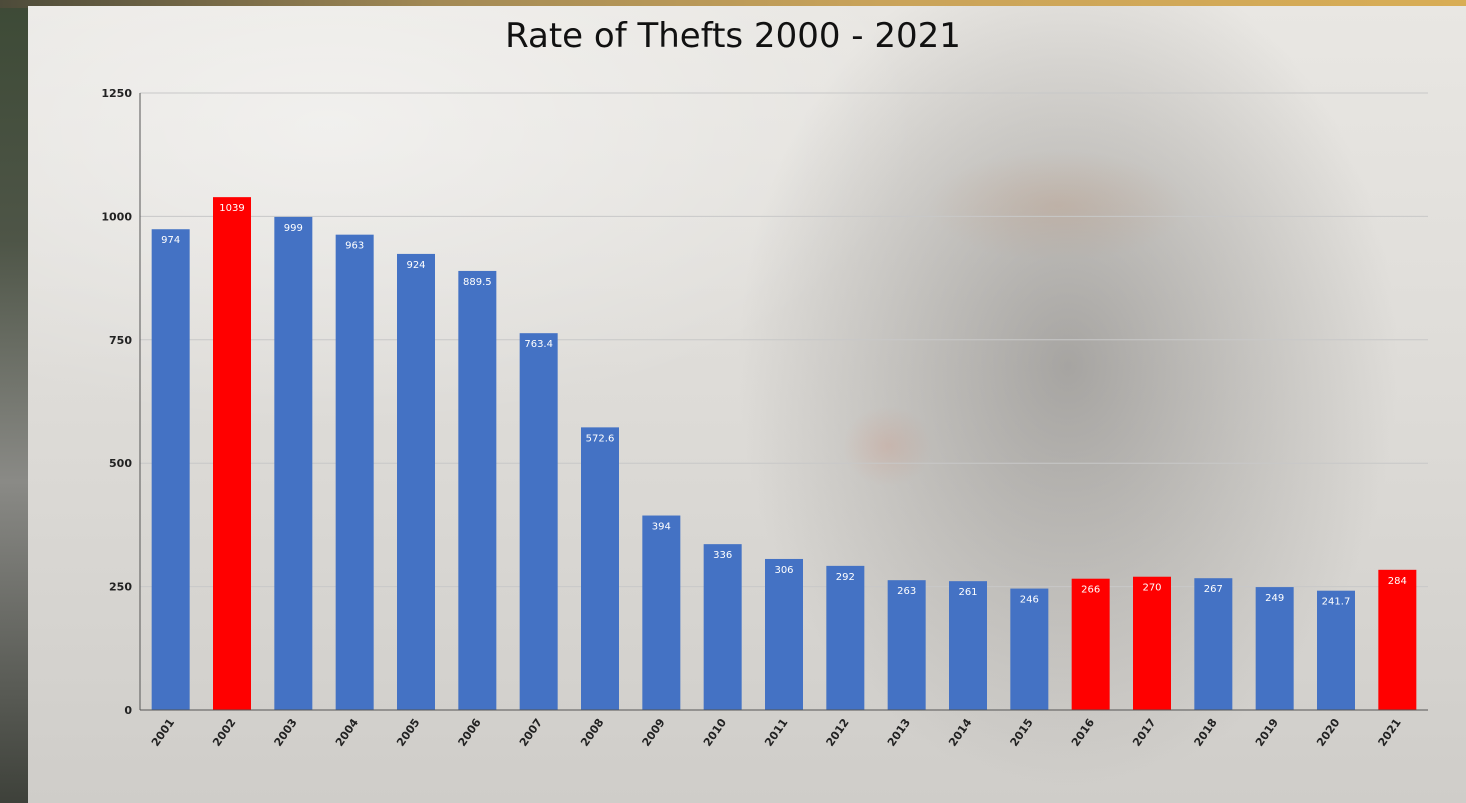 The height and width of the screenshot is (803, 1466). What do you see at coordinates (170, 240) in the screenshot?
I see `data-label-2001: 974` at bounding box center [170, 240].